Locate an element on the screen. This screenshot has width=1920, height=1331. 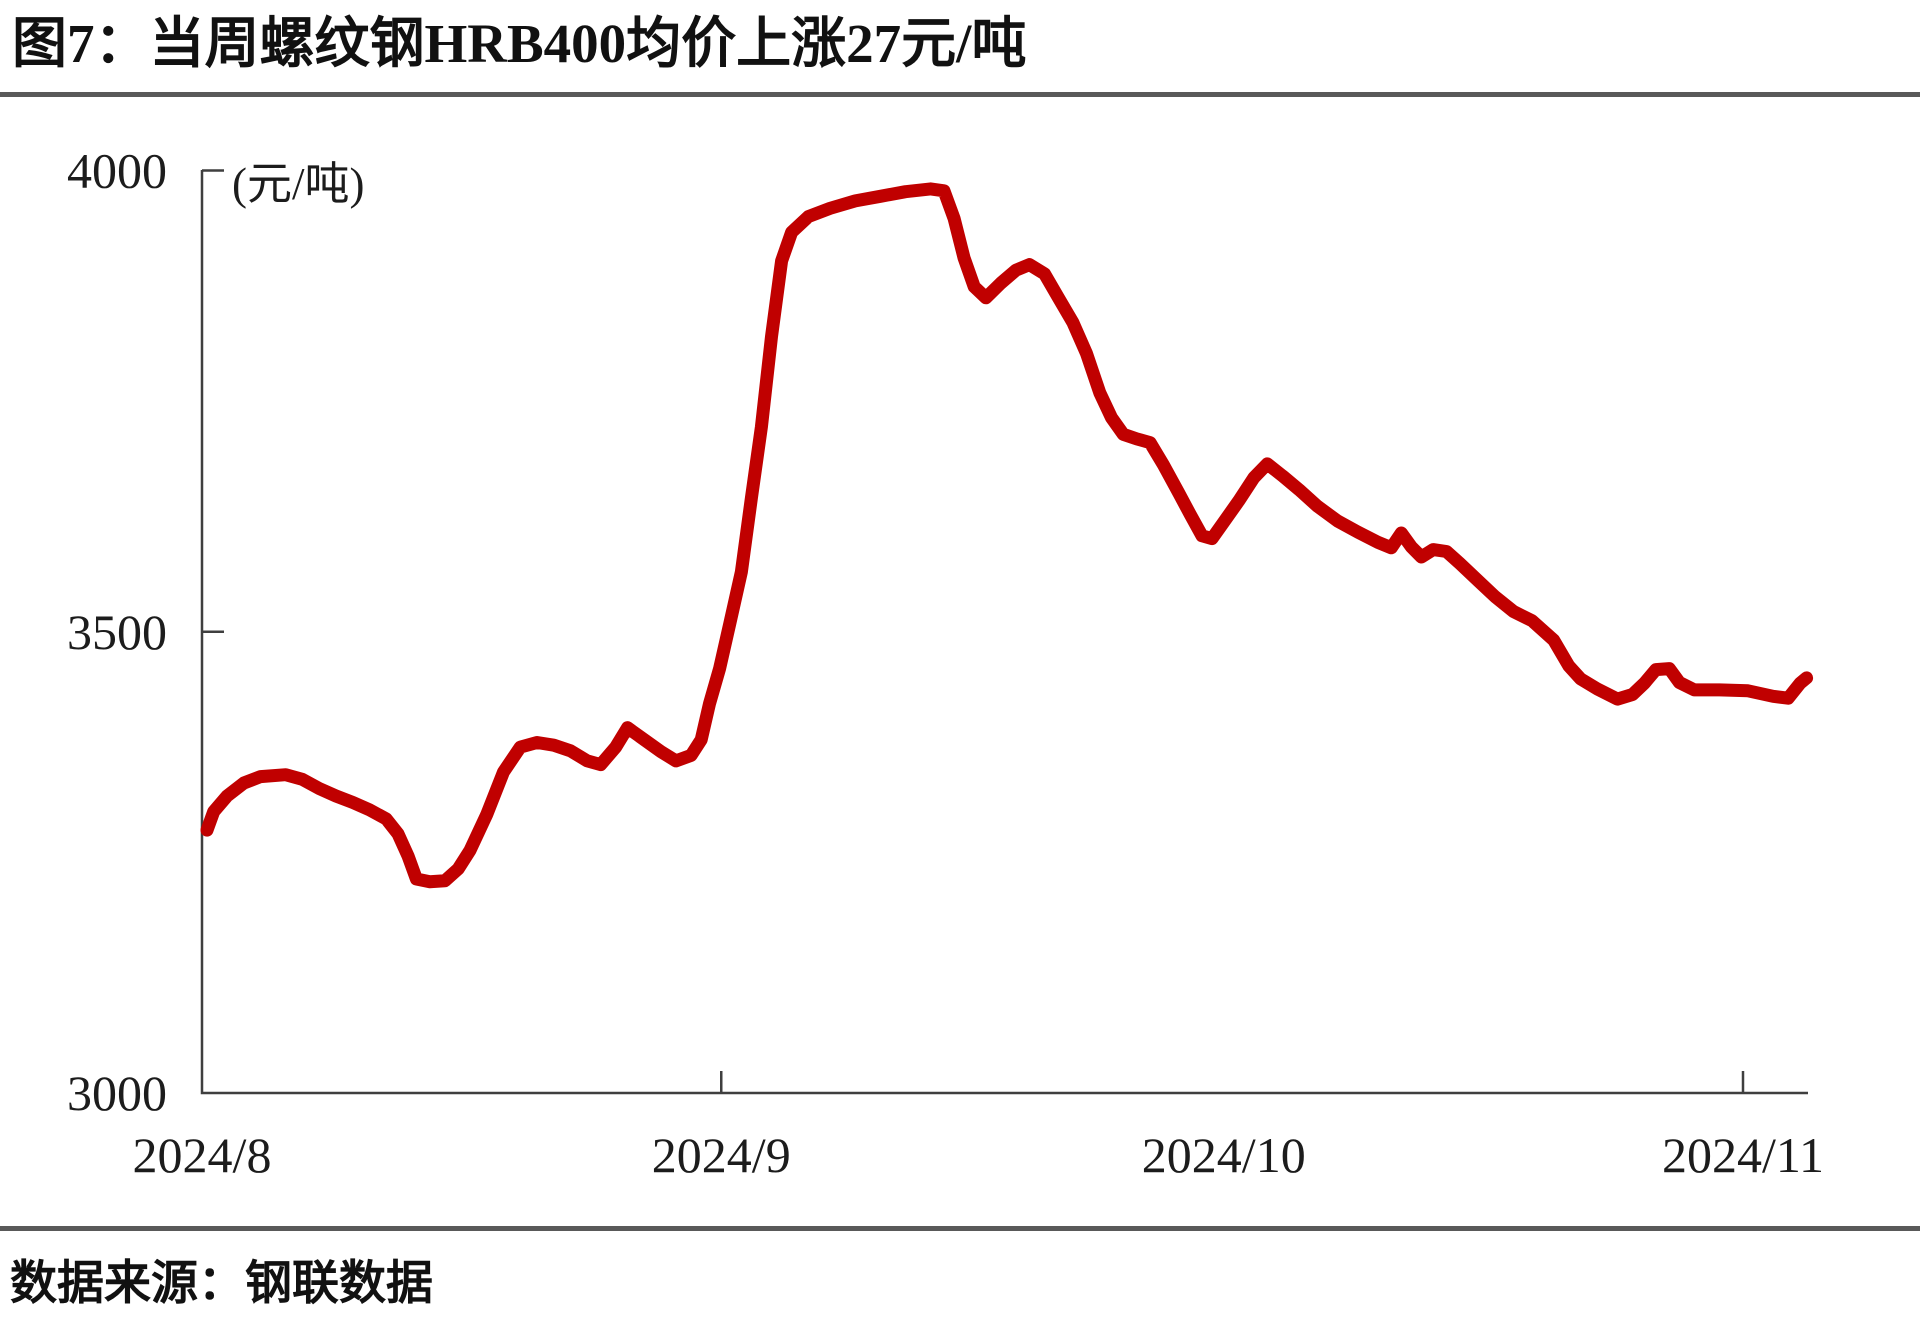
data-source-note: 数据来源：钢联数据 is located at coordinates (221, 1284).